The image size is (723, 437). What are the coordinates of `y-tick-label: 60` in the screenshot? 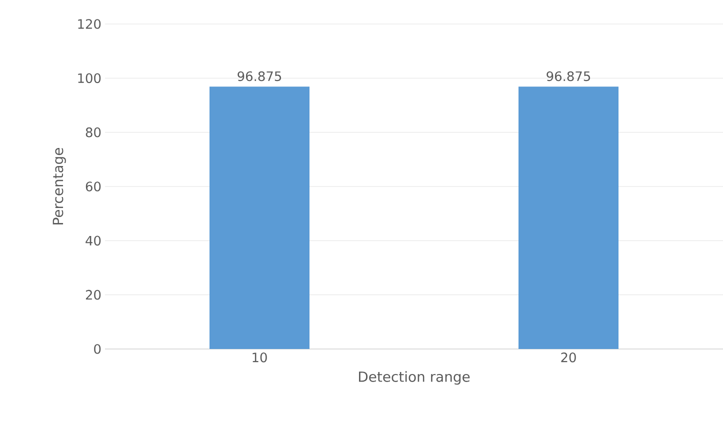 It's located at (93, 187).